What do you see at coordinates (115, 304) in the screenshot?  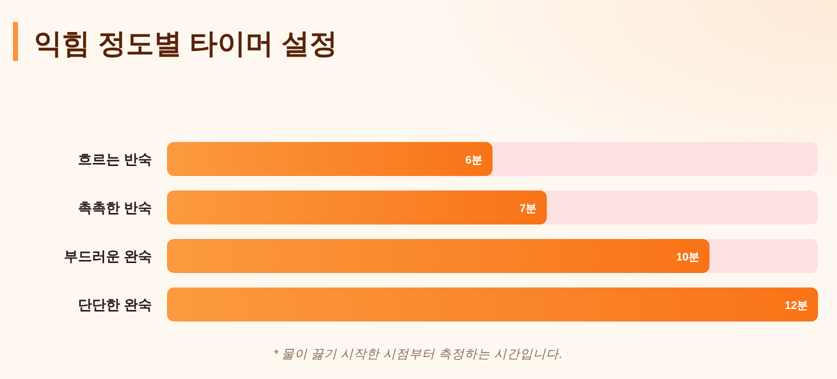 I see `y-tick-label: 단단한 완숙` at bounding box center [115, 304].